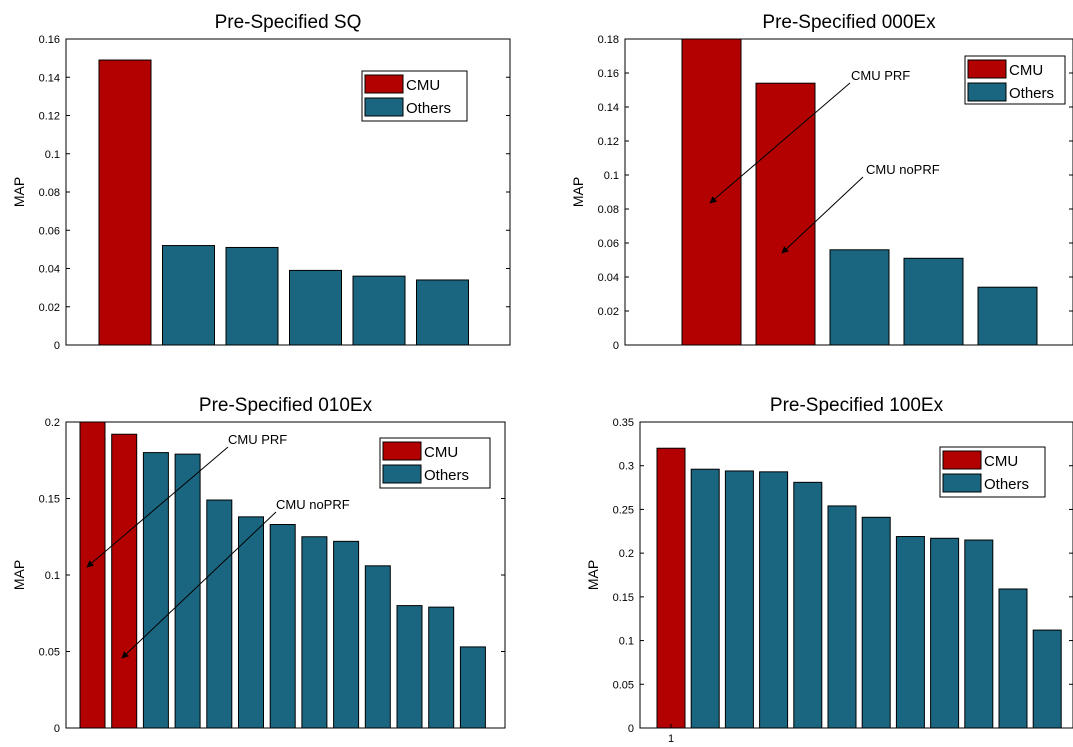 The image size is (1073, 747). What do you see at coordinates (49, 117) in the screenshot?
I see `y-tick-label: 0.12` at bounding box center [49, 117].